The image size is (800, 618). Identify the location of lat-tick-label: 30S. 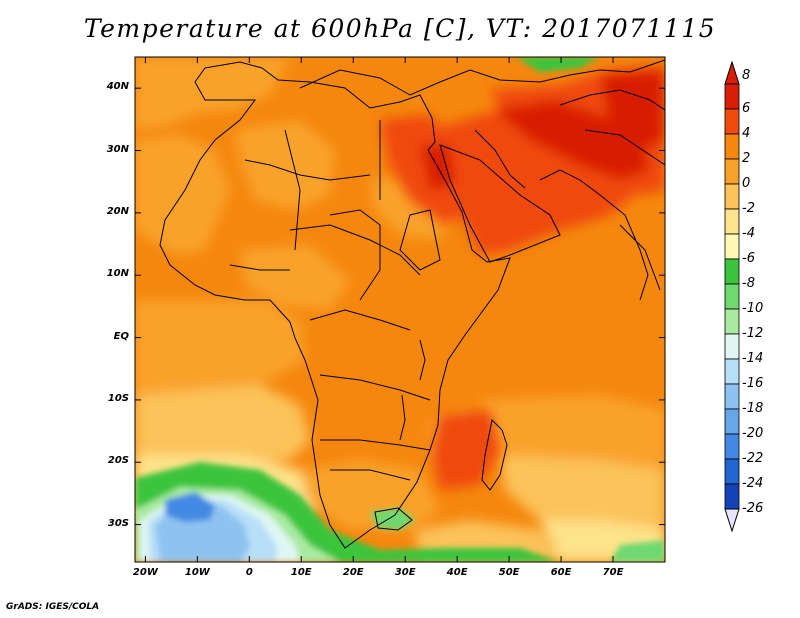
(118, 523).